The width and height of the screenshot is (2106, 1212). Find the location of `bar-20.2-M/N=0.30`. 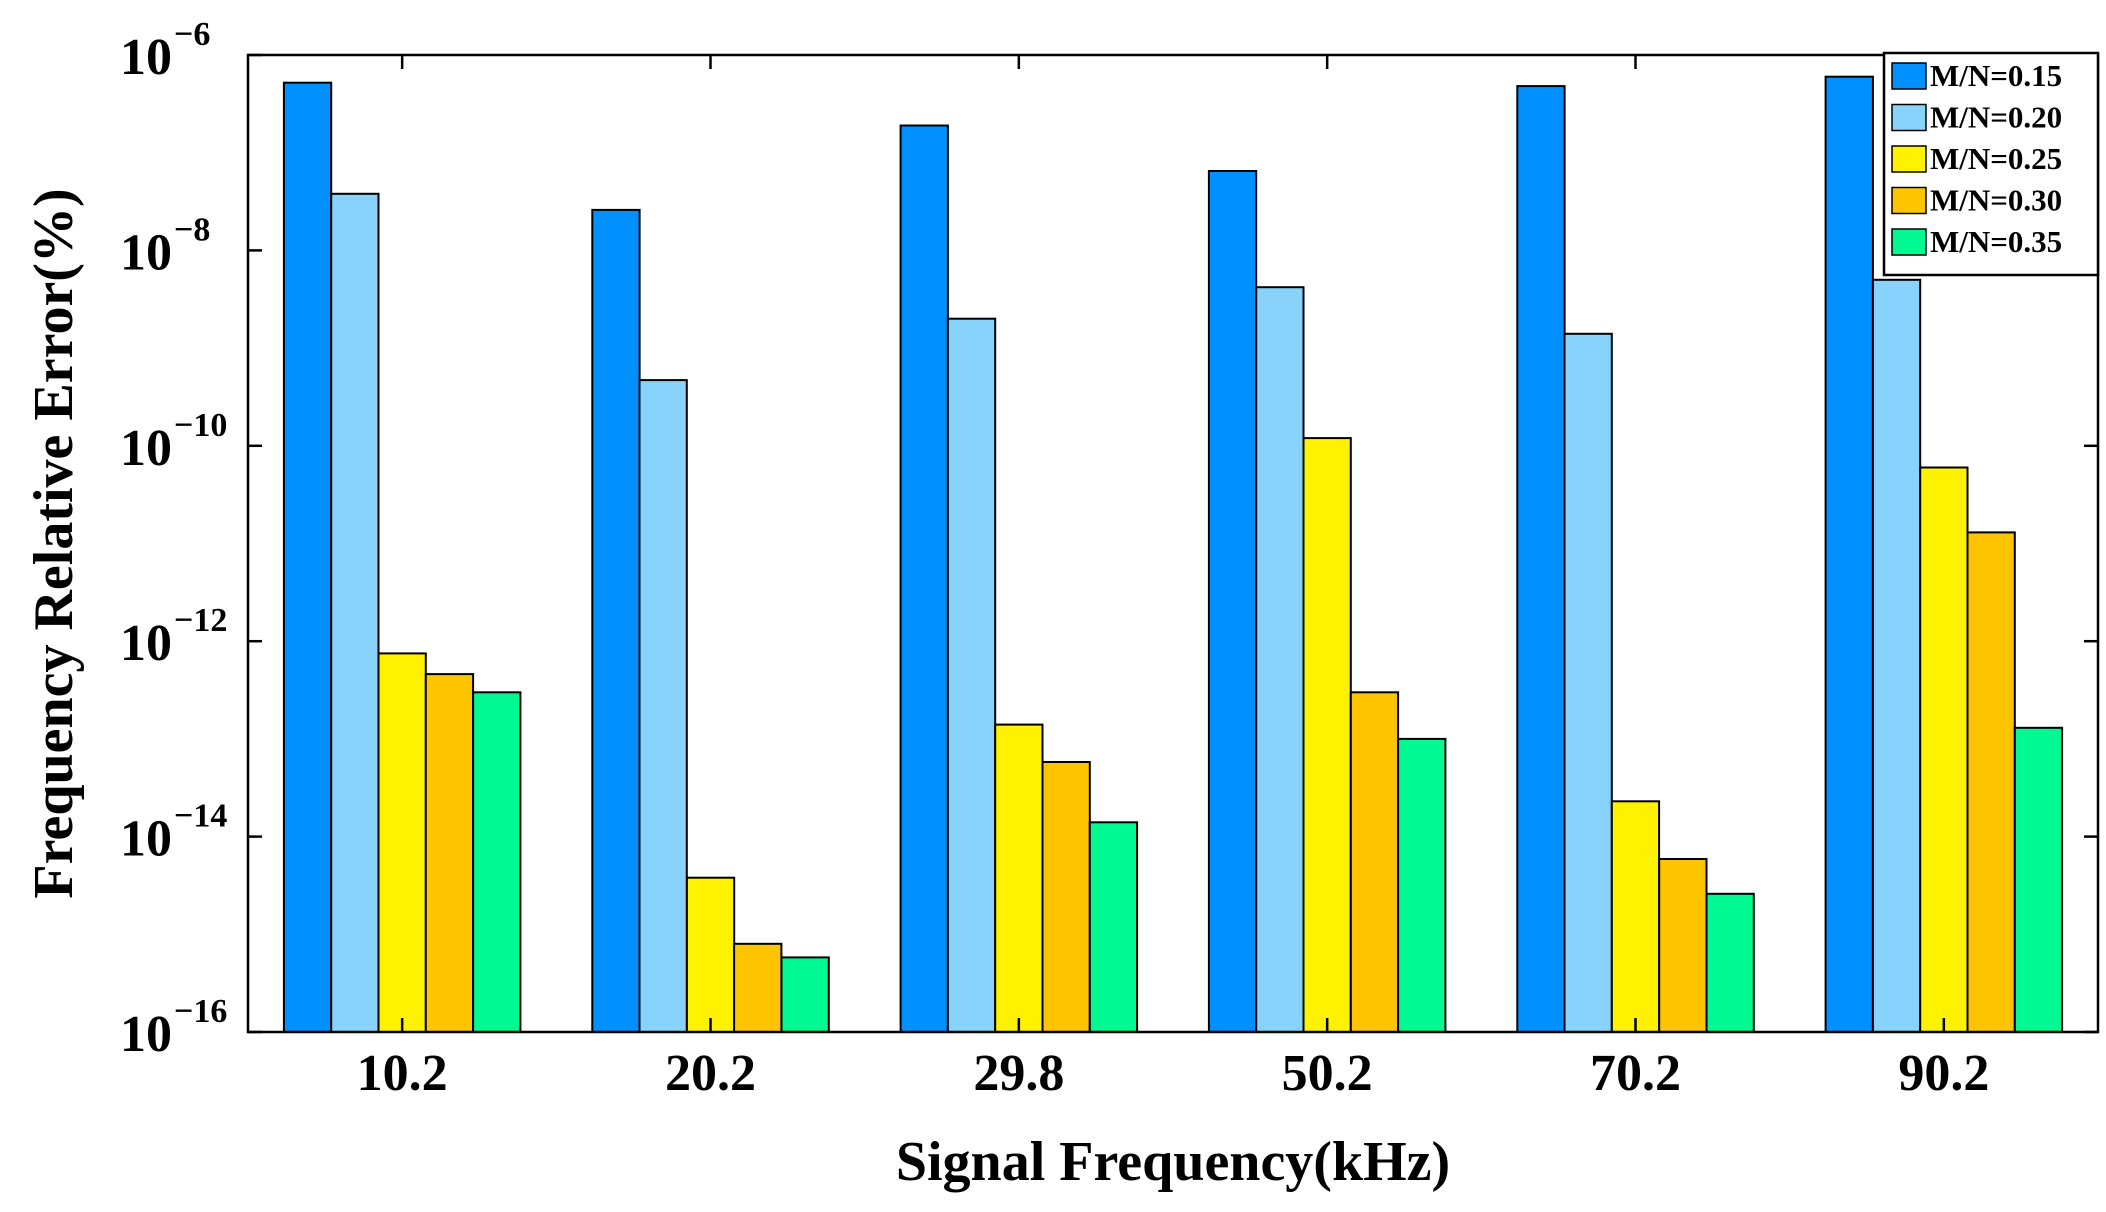

bar-20.2-M/N=0.30 is located at coordinates (758, 987).